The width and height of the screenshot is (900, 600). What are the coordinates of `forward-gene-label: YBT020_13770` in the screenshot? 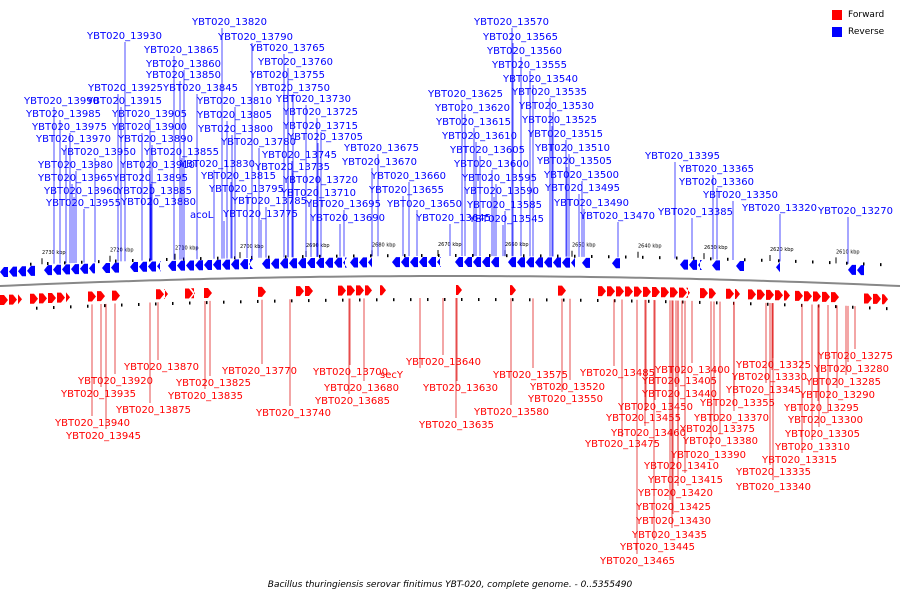 It's located at (259, 371).